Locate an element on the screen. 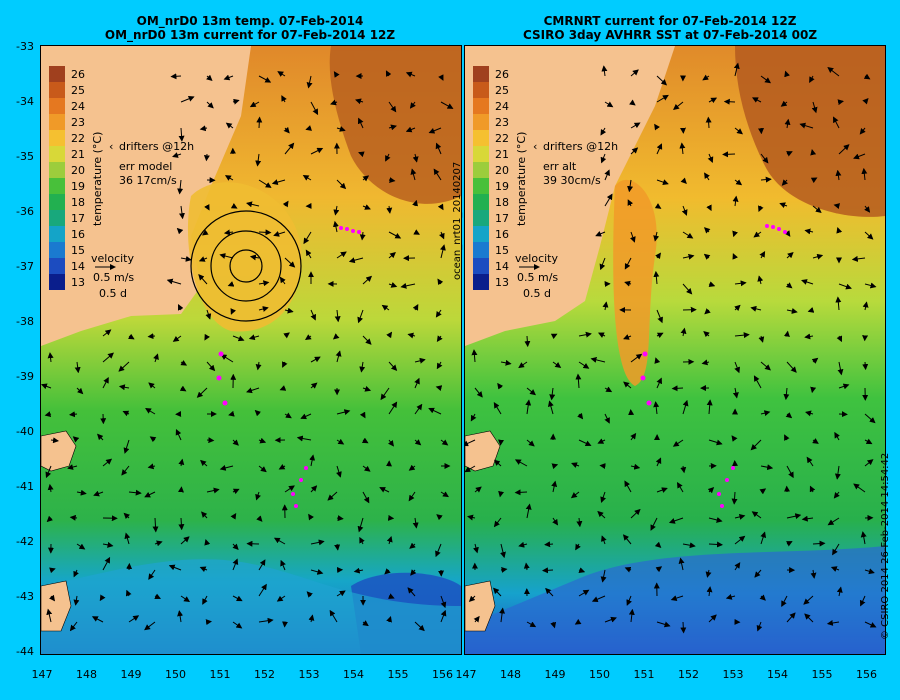 The image size is (900, 700). x-tick-label: 148 is located at coordinates (510, 674).